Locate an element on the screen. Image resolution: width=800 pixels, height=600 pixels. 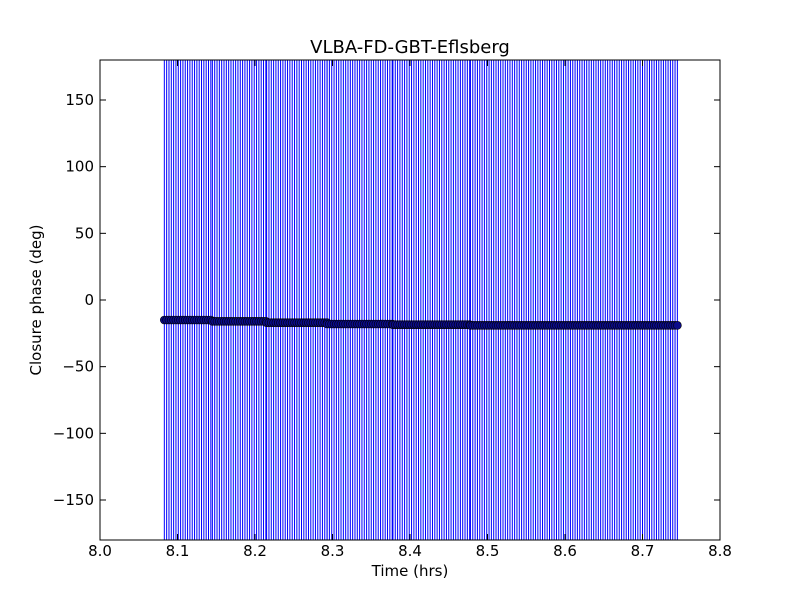
y-tick-label: 0 is located at coordinates (89, 300).